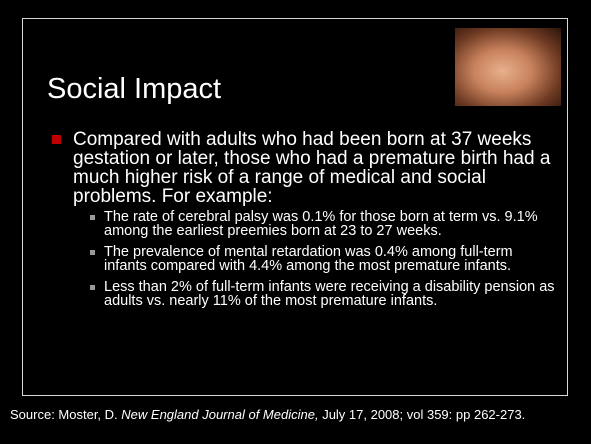  What do you see at coordinates (64, 414) in the screenshot?
I see `source-prefix: Source: Moster, D.` at bounding box center [64, 414].